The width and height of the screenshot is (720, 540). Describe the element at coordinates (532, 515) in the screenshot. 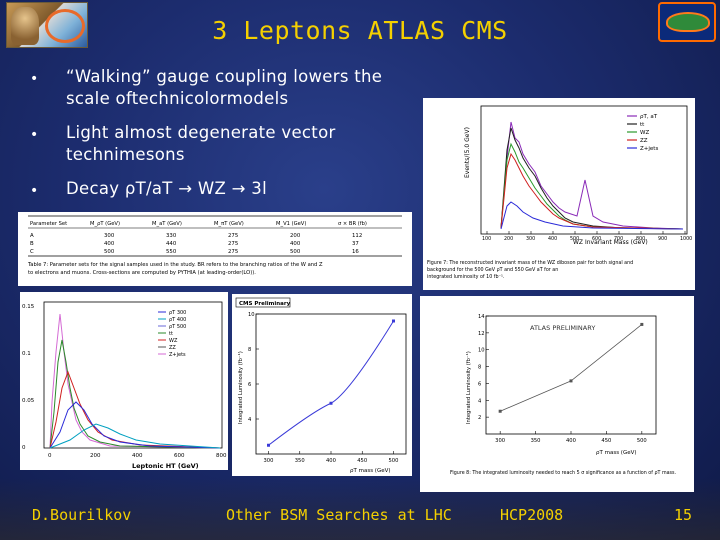

I see `footer-conference: HCP2008` at that location.